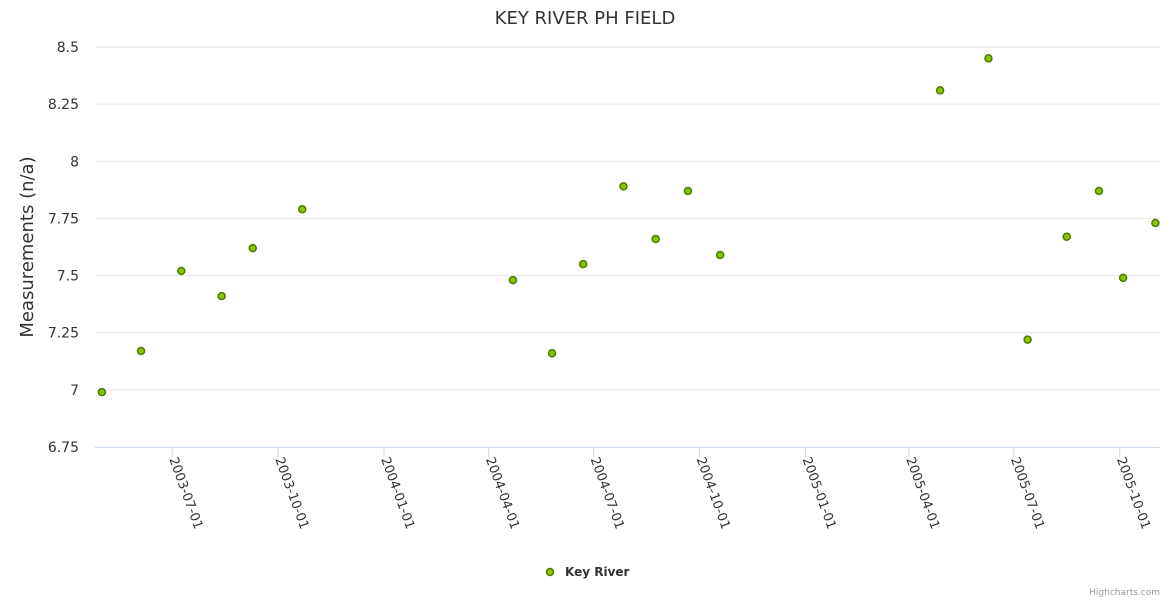 Image resolution: width=1170 pixels, height=600 pixels. Describe the element at coordinates (597, 572) in the screenshot. I see `legend-item-key-river: Key River` at that location.